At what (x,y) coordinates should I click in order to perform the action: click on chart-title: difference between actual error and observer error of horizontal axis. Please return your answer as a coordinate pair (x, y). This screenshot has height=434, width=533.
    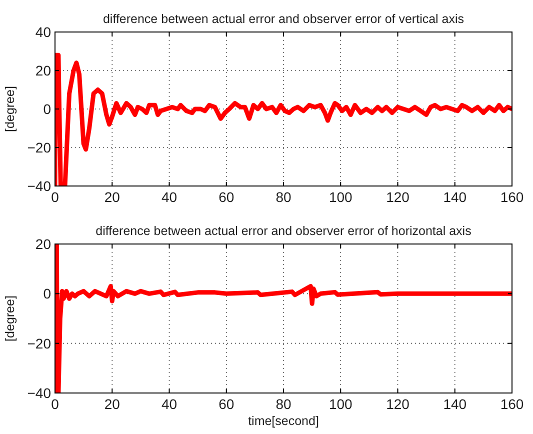
    Looking at the image, I should click on (284, 231).